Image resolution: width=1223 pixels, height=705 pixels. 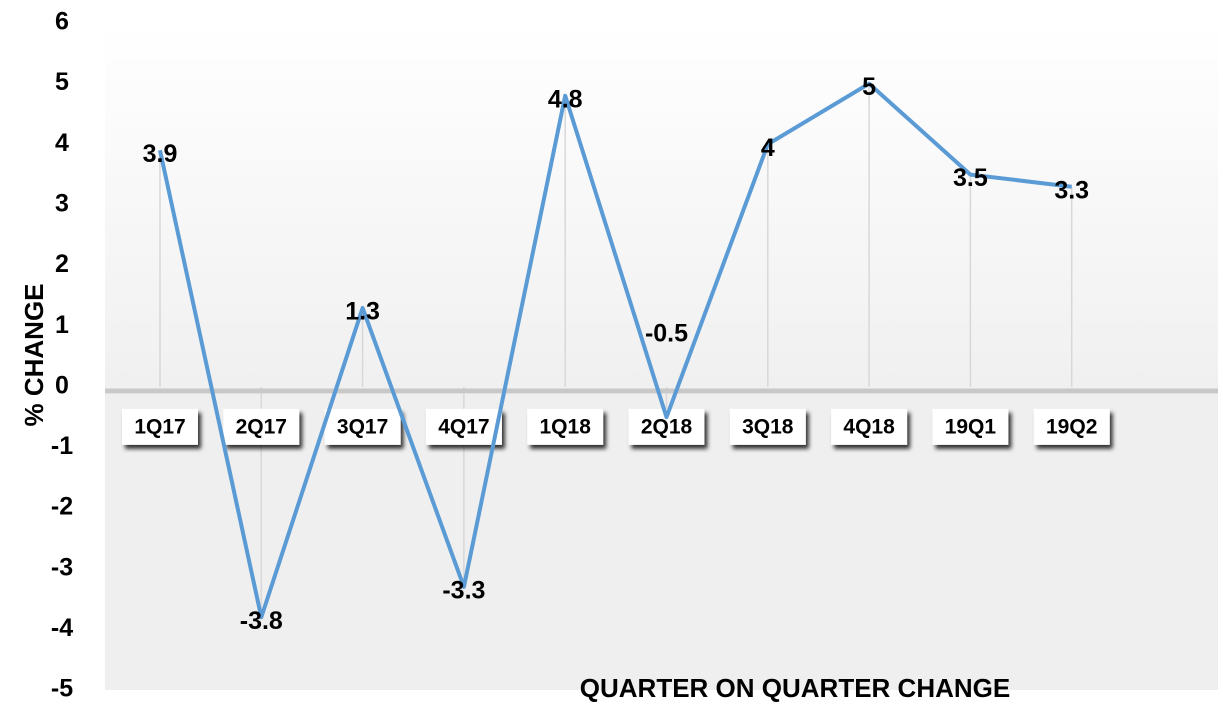 What do you see at coordinates (62, 385) in the screenshot?
I see `y-tick-label: 0` at bounding box center [62, 385].